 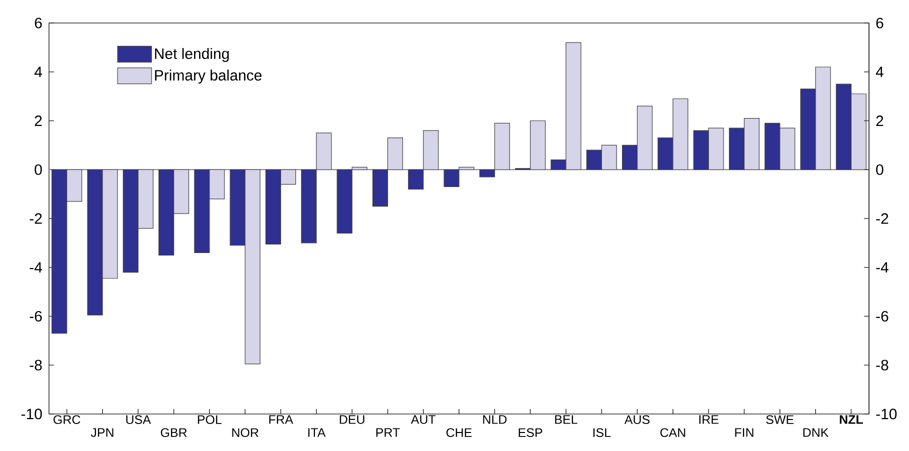 What do you see at coordinates (780, 419) in the screenshot?
I see `x-tick-label: SWE` at bounding box center [780, 419].